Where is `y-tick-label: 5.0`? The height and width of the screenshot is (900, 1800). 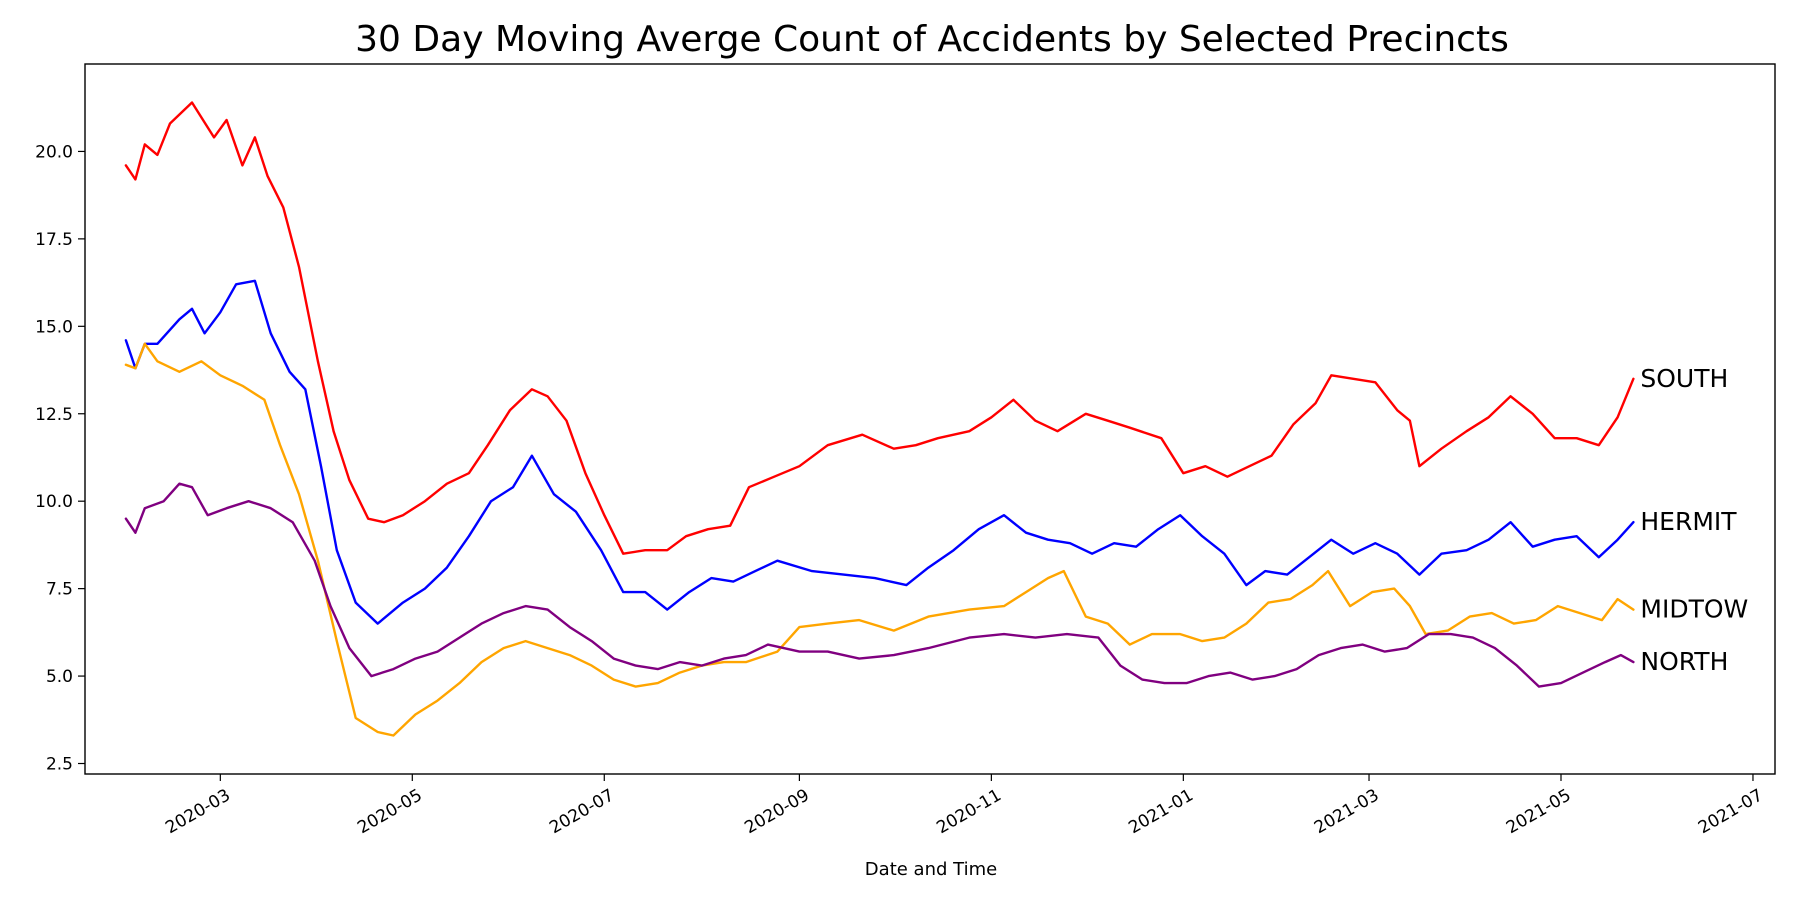
y-tick-label: 5.0 is located at coordinates (59, 677).